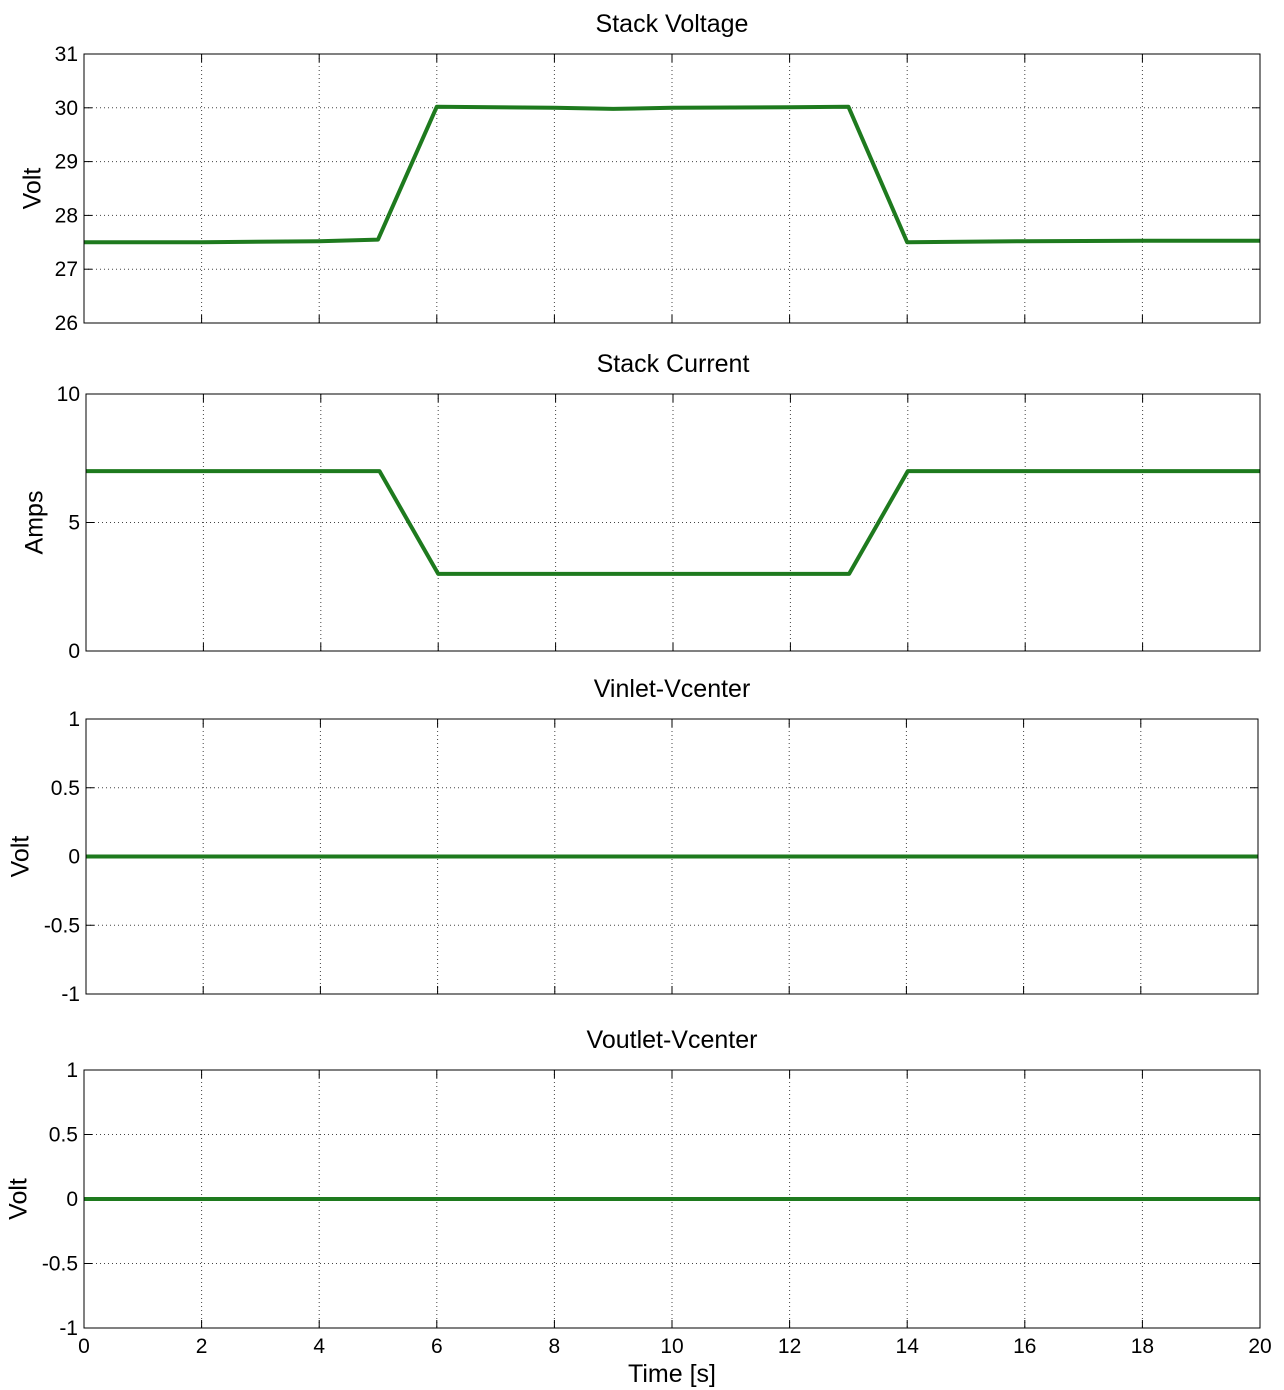 This screenshot has width=1284, height=1390. What do you see at coordinates (35, 523) in the screenshot?
I see `y-axis-label: Amps` at bounding box center [35, 523].